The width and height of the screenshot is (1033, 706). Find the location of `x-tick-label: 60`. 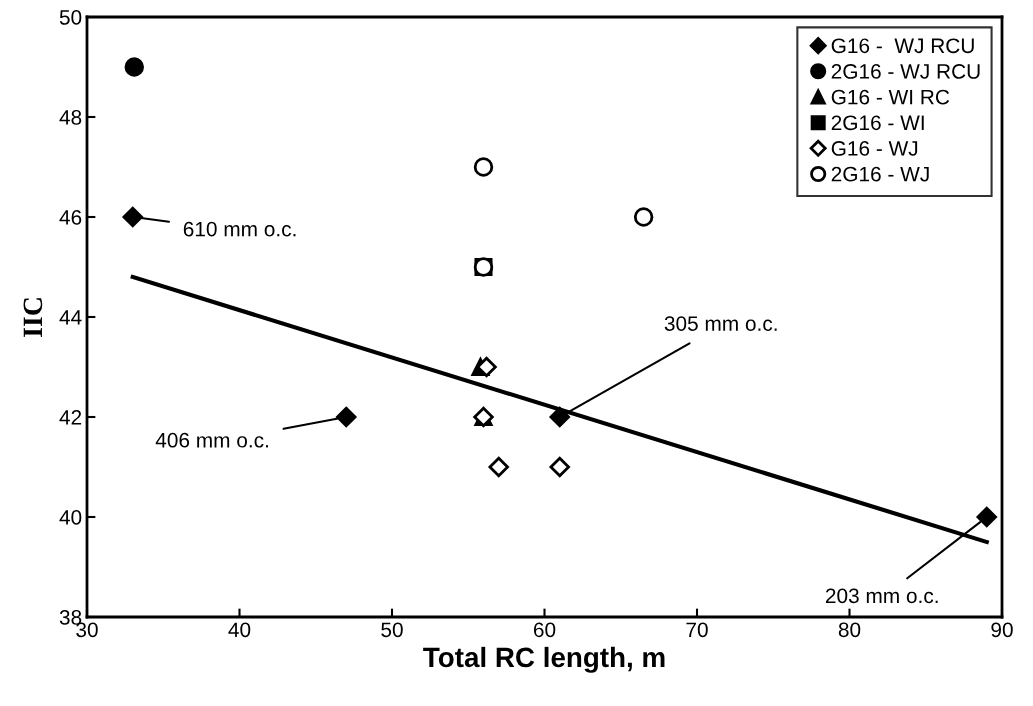

x-tick-label: 60 is located at coordinates (544, 630).